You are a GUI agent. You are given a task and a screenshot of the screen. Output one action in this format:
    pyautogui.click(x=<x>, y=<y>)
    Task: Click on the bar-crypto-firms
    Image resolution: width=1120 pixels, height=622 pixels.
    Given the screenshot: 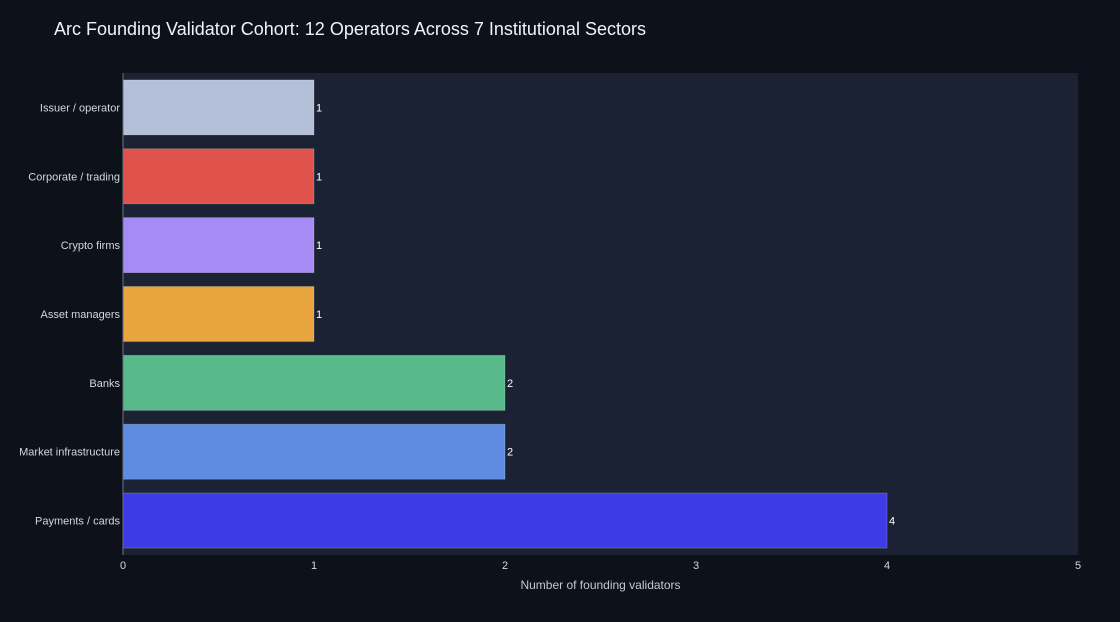 What is the action you would take?
    pyautogui.click(x=218, y=245)
    